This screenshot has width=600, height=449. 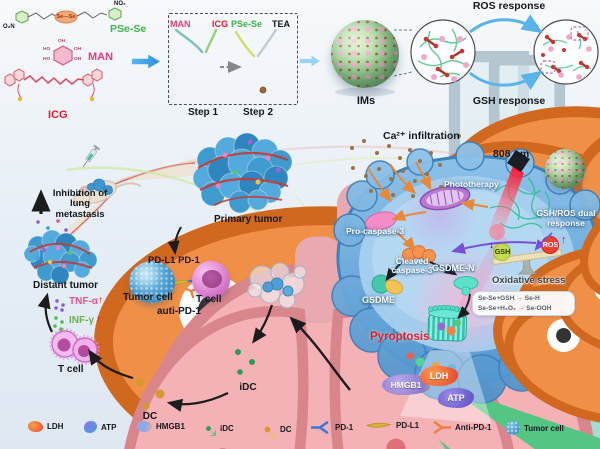 I want to click on t-cell-sphere-icon, so click(x=211, y=280).